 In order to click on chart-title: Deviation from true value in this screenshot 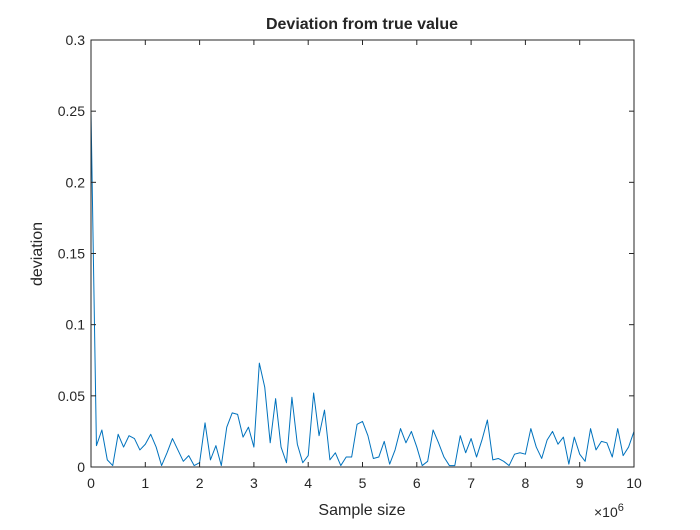, I will do `click(362, 24)`.